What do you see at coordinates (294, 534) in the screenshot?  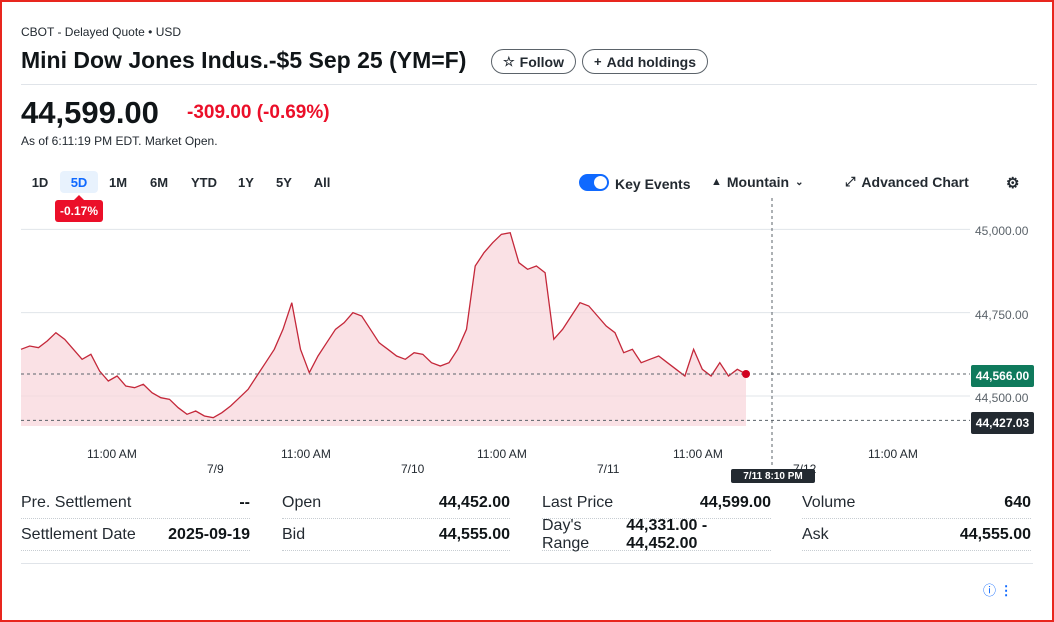 I see `stat-label: Bid` at bounding box center [294, 534].